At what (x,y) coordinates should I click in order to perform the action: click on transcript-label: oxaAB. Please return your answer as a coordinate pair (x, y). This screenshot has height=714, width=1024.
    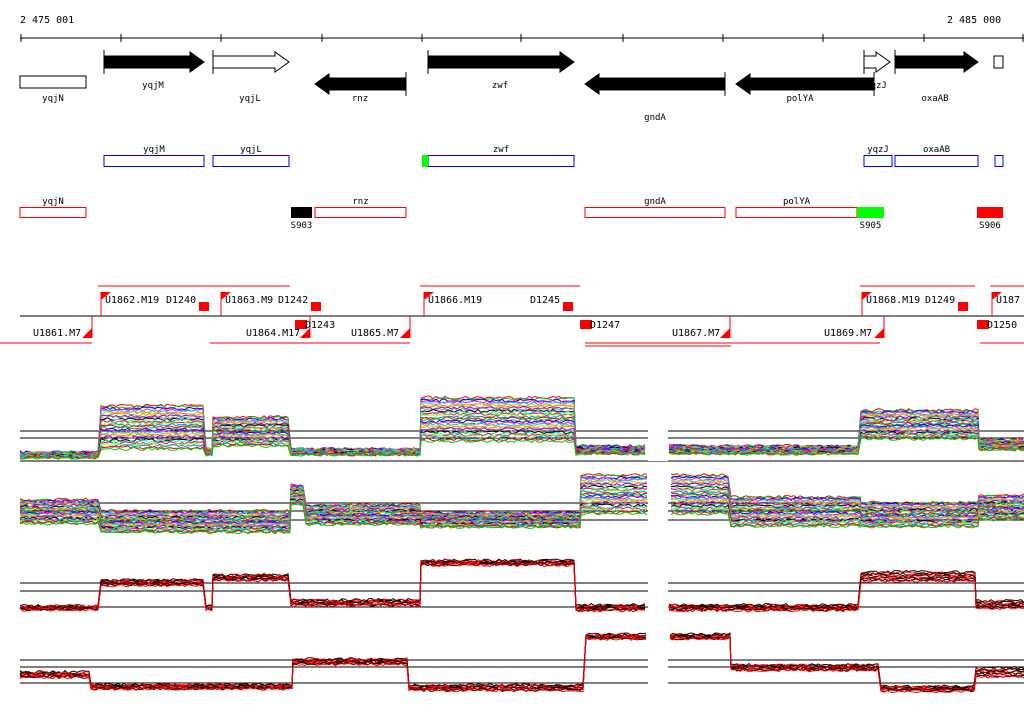
    Looking at the image, I should click on (936, 150).